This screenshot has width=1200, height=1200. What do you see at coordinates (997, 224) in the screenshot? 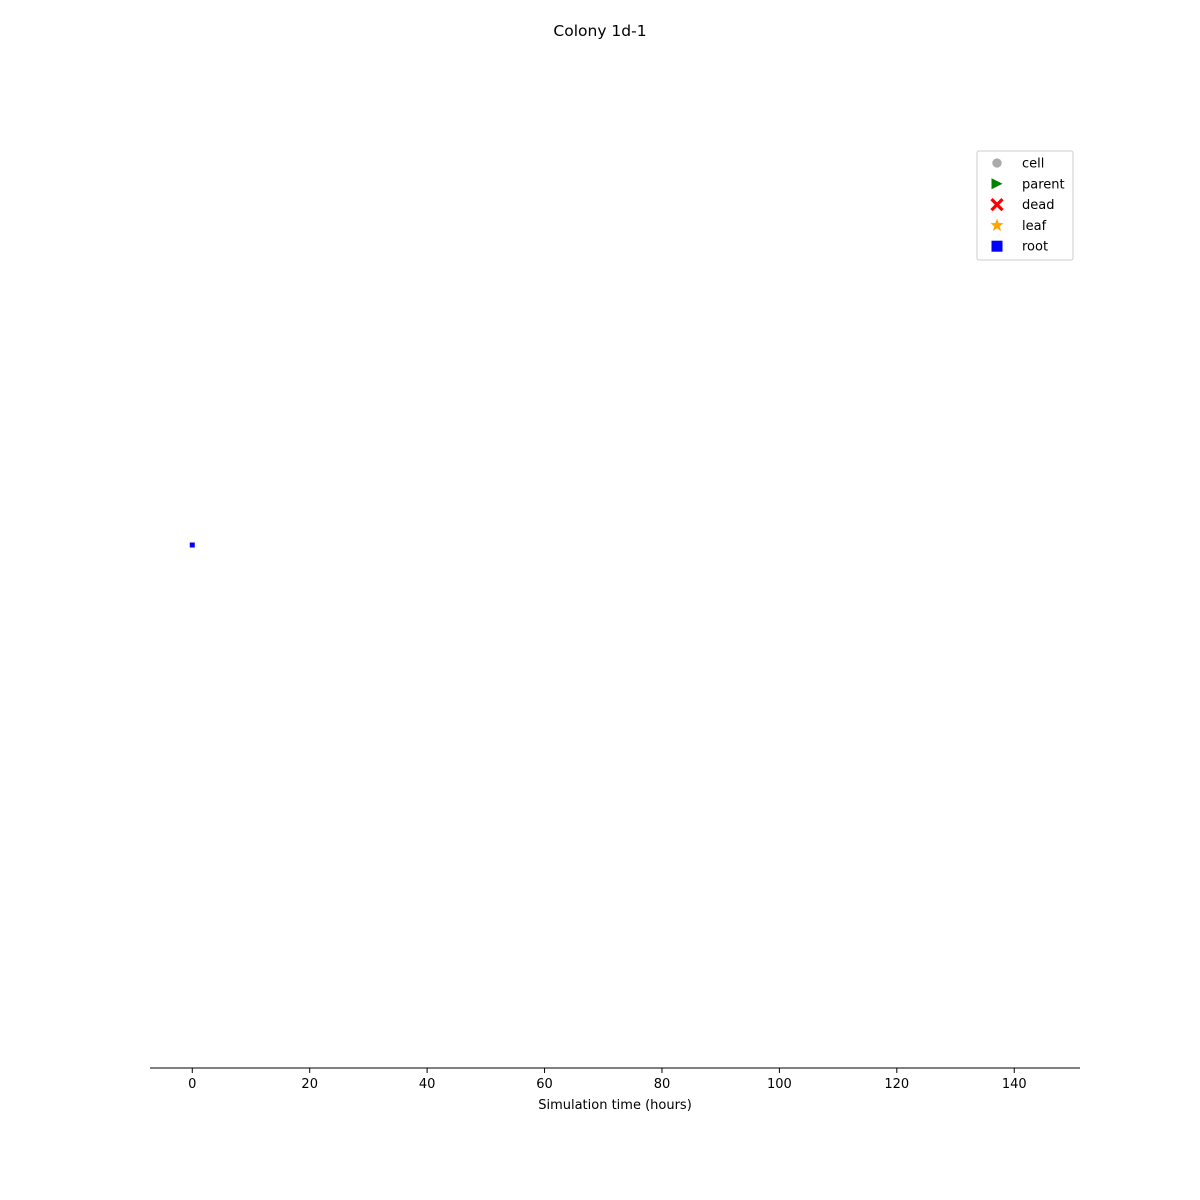
I see `legend-marker-leaf` at bounding box center [997, 224].